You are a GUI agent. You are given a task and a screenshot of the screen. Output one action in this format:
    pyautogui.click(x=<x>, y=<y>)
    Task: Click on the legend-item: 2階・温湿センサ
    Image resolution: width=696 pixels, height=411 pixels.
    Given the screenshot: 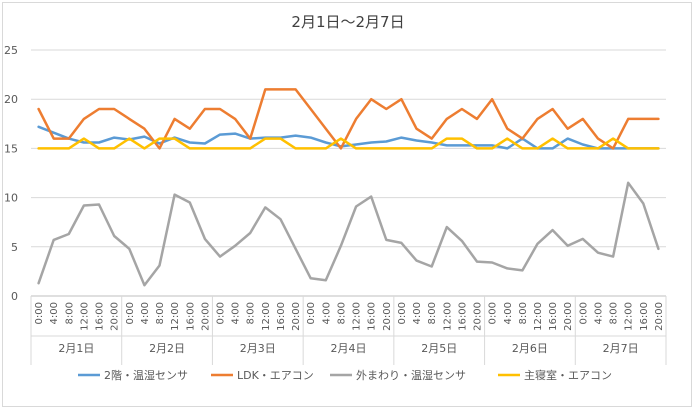 What is the action you would take?
    pyautogui.click(x=133, y=375)
    